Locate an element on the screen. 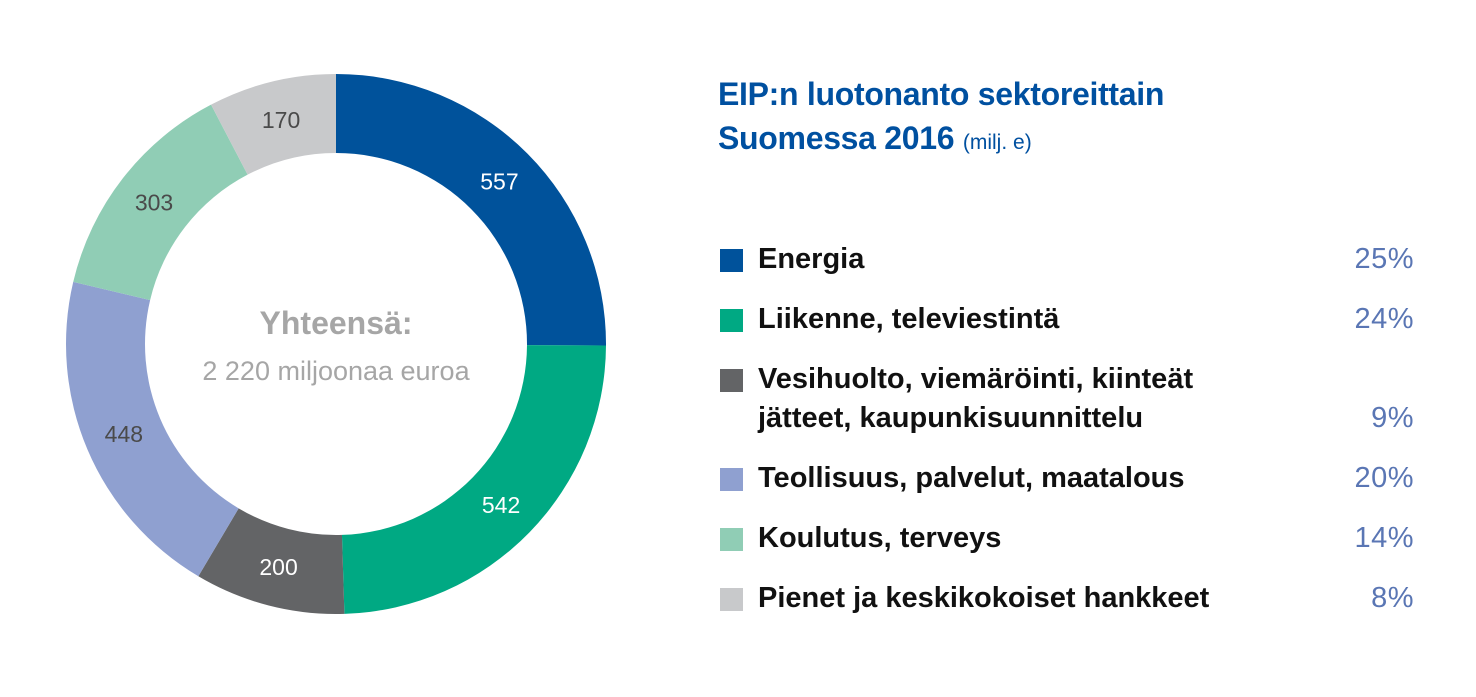 The image size is (1476, 697). legend-percent: 9% is located at coordinates (1392, 418).